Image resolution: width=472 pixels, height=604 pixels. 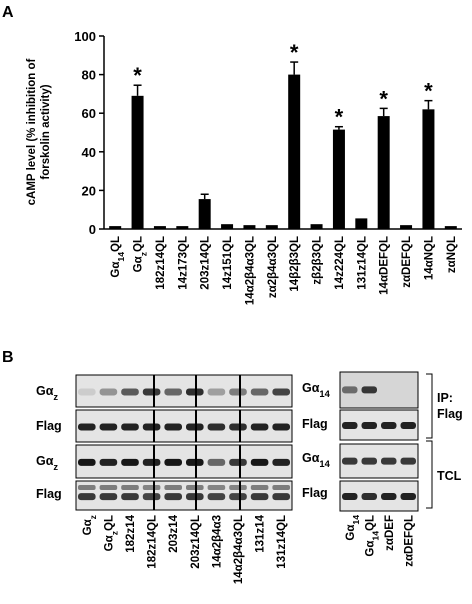 What do you see at coordinates (89, 75) in the screenshot?
I see `y-tick-label: 80` at bounding box center [89, 75].